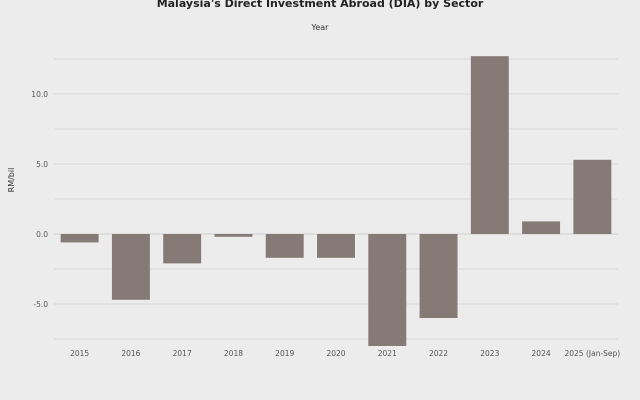 The width and height of the screenshot is (640, 400). I want to click on bar-2023, so click(489, 145).